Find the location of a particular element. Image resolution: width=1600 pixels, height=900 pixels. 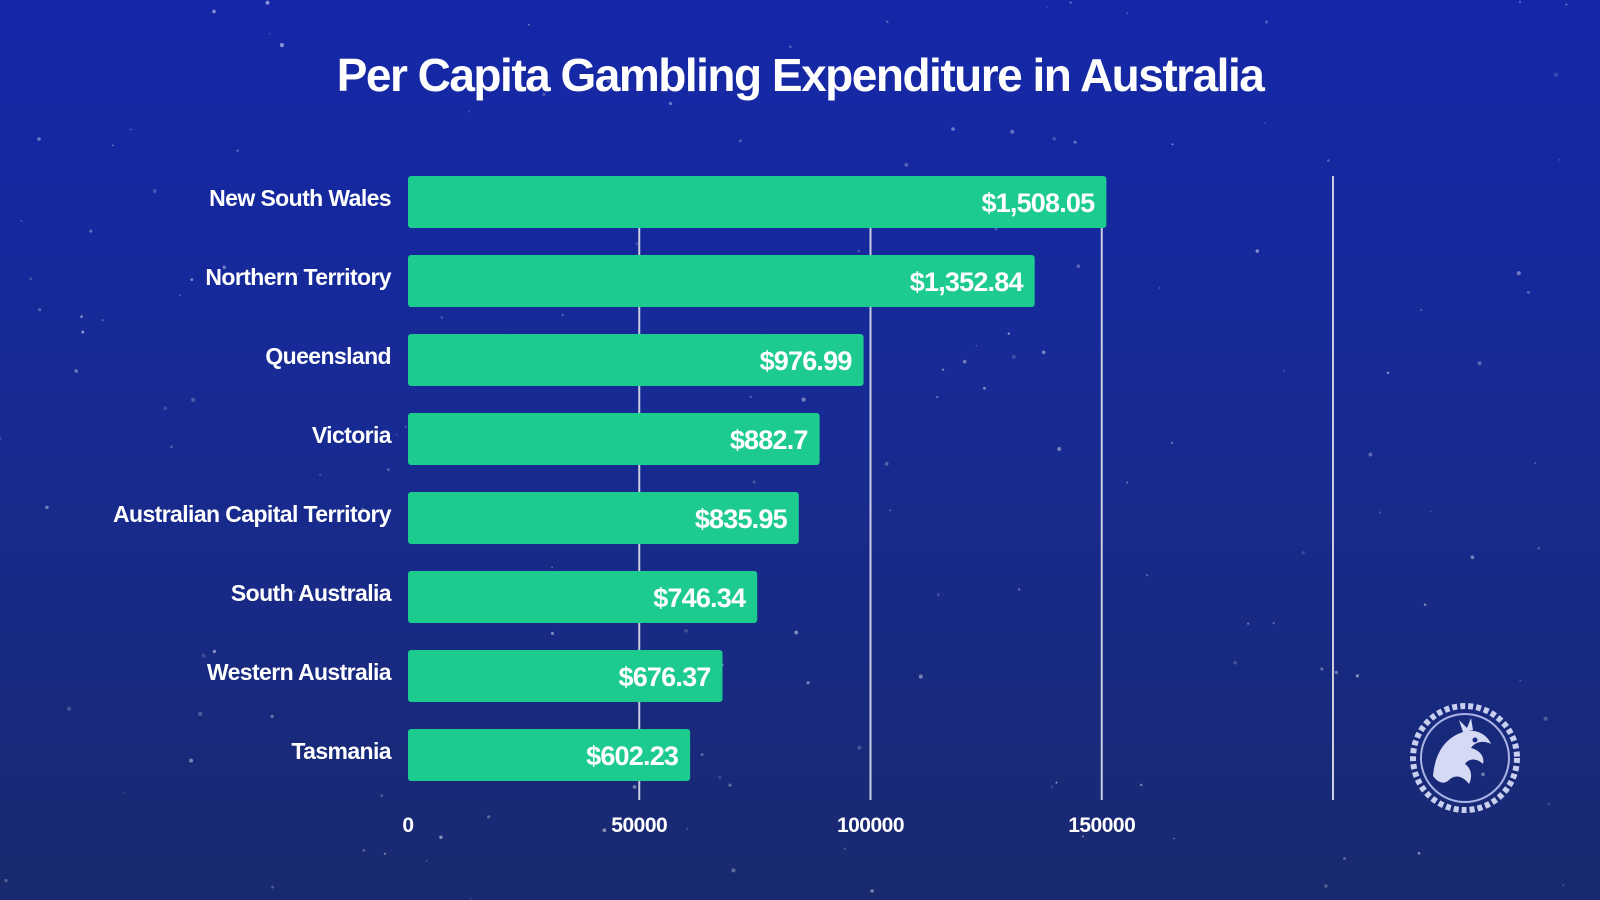

bar-value-label: $1,352.84 is located at coordinates (967, 282).